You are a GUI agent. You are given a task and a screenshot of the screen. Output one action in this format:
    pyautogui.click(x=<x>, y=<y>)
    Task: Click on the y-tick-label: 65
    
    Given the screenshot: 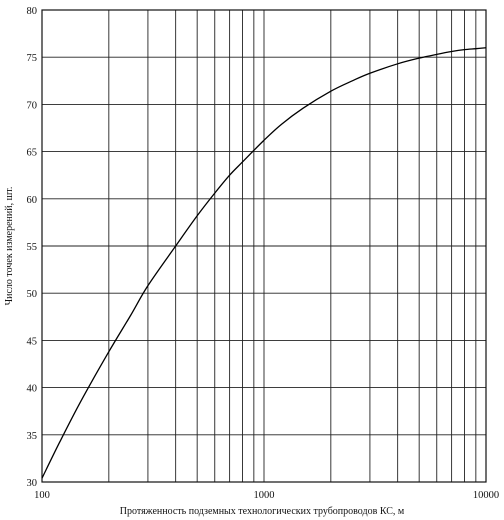 What is the action you would take?
    pyautogui.click(x=32, y=153)
    